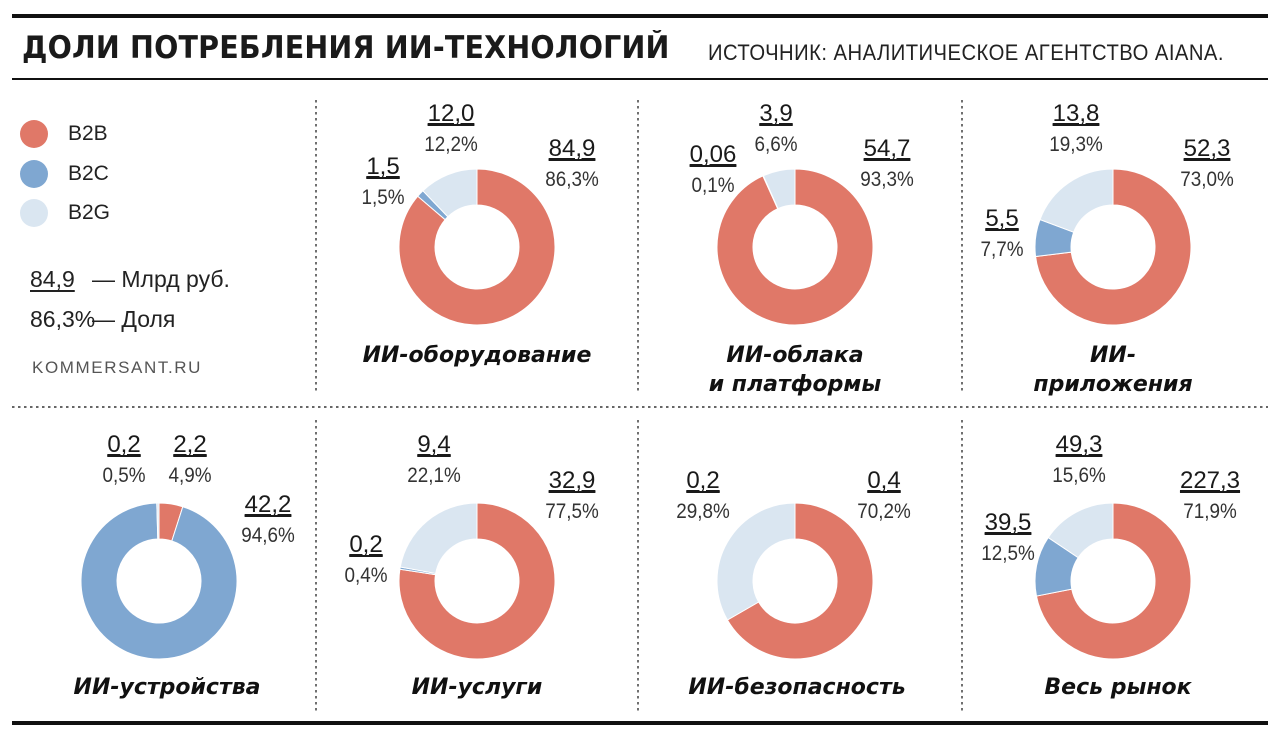 The height and width of the screenshot is (740, 1280). What do you see at coordinates (433, 444) in the screenshot?
I see `value-label: 9,4` at bounding box center [433, 444].